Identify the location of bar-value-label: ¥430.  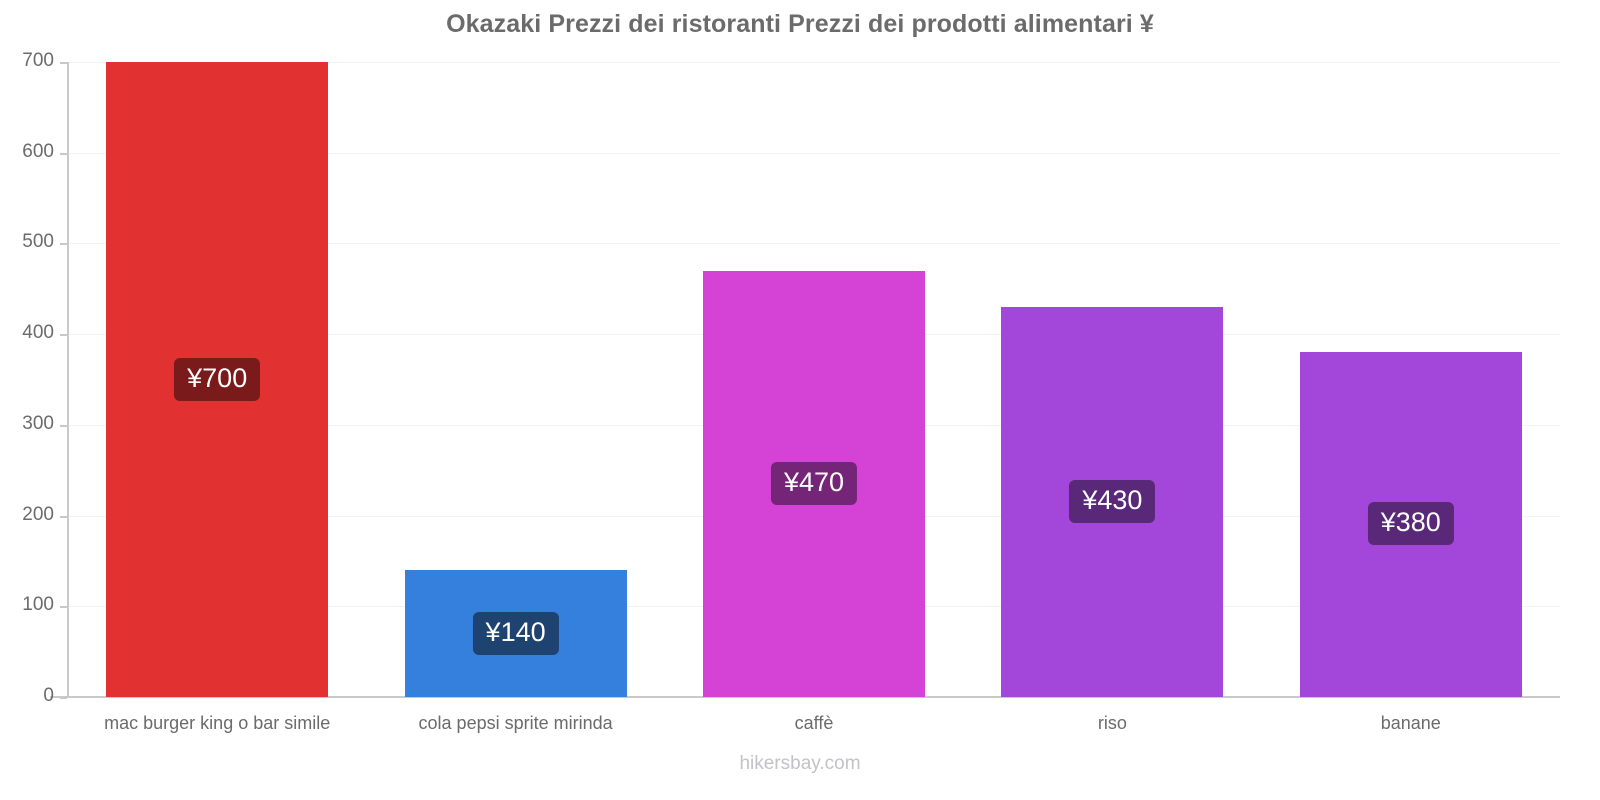
(1112, 501).